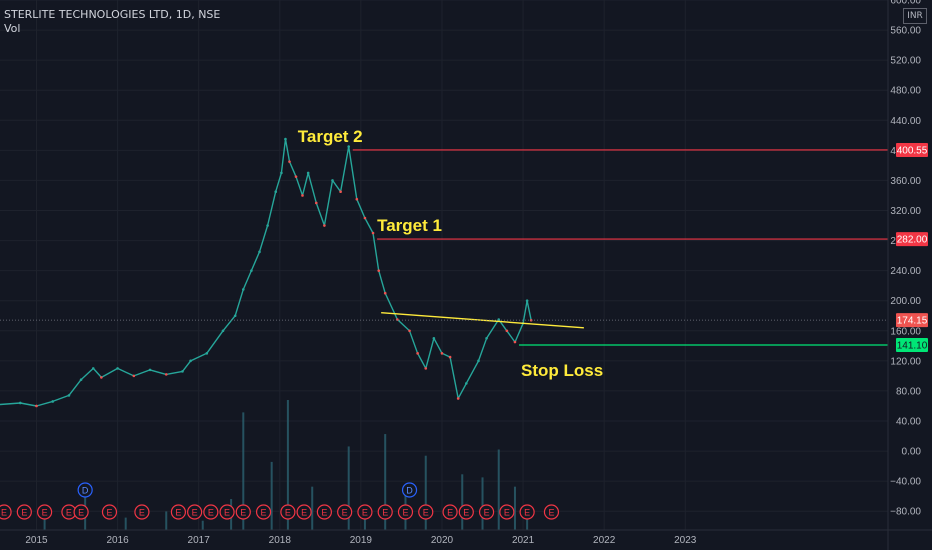  What do you see at coordinates (905, 91) in the screenshot?
I see `price-tick-label: 480.00` at bounding box center [905, 91].